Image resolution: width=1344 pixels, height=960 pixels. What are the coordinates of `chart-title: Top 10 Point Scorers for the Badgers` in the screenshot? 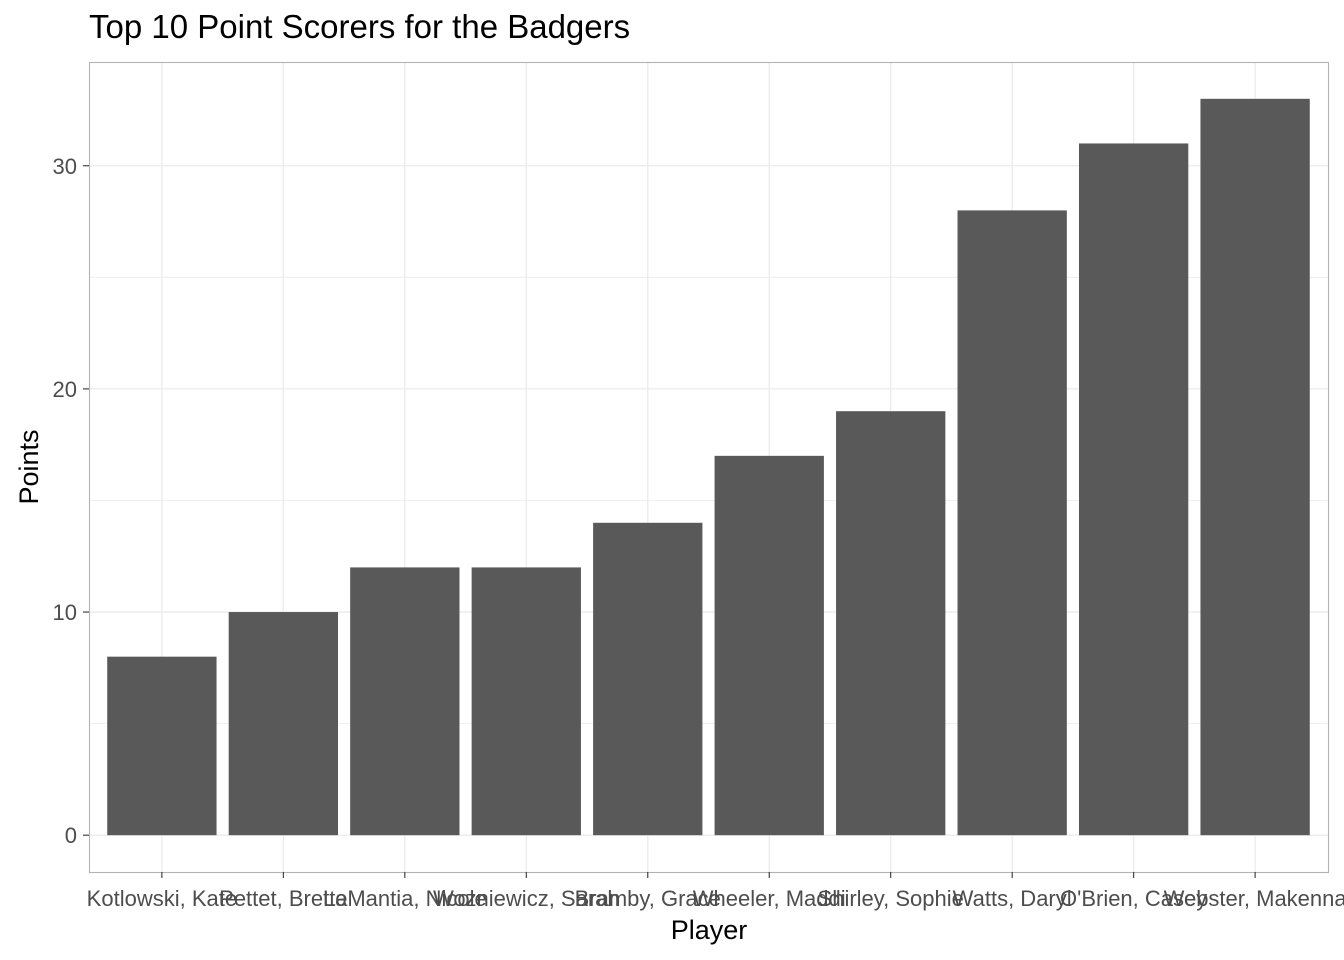 It's located at (360, 26).